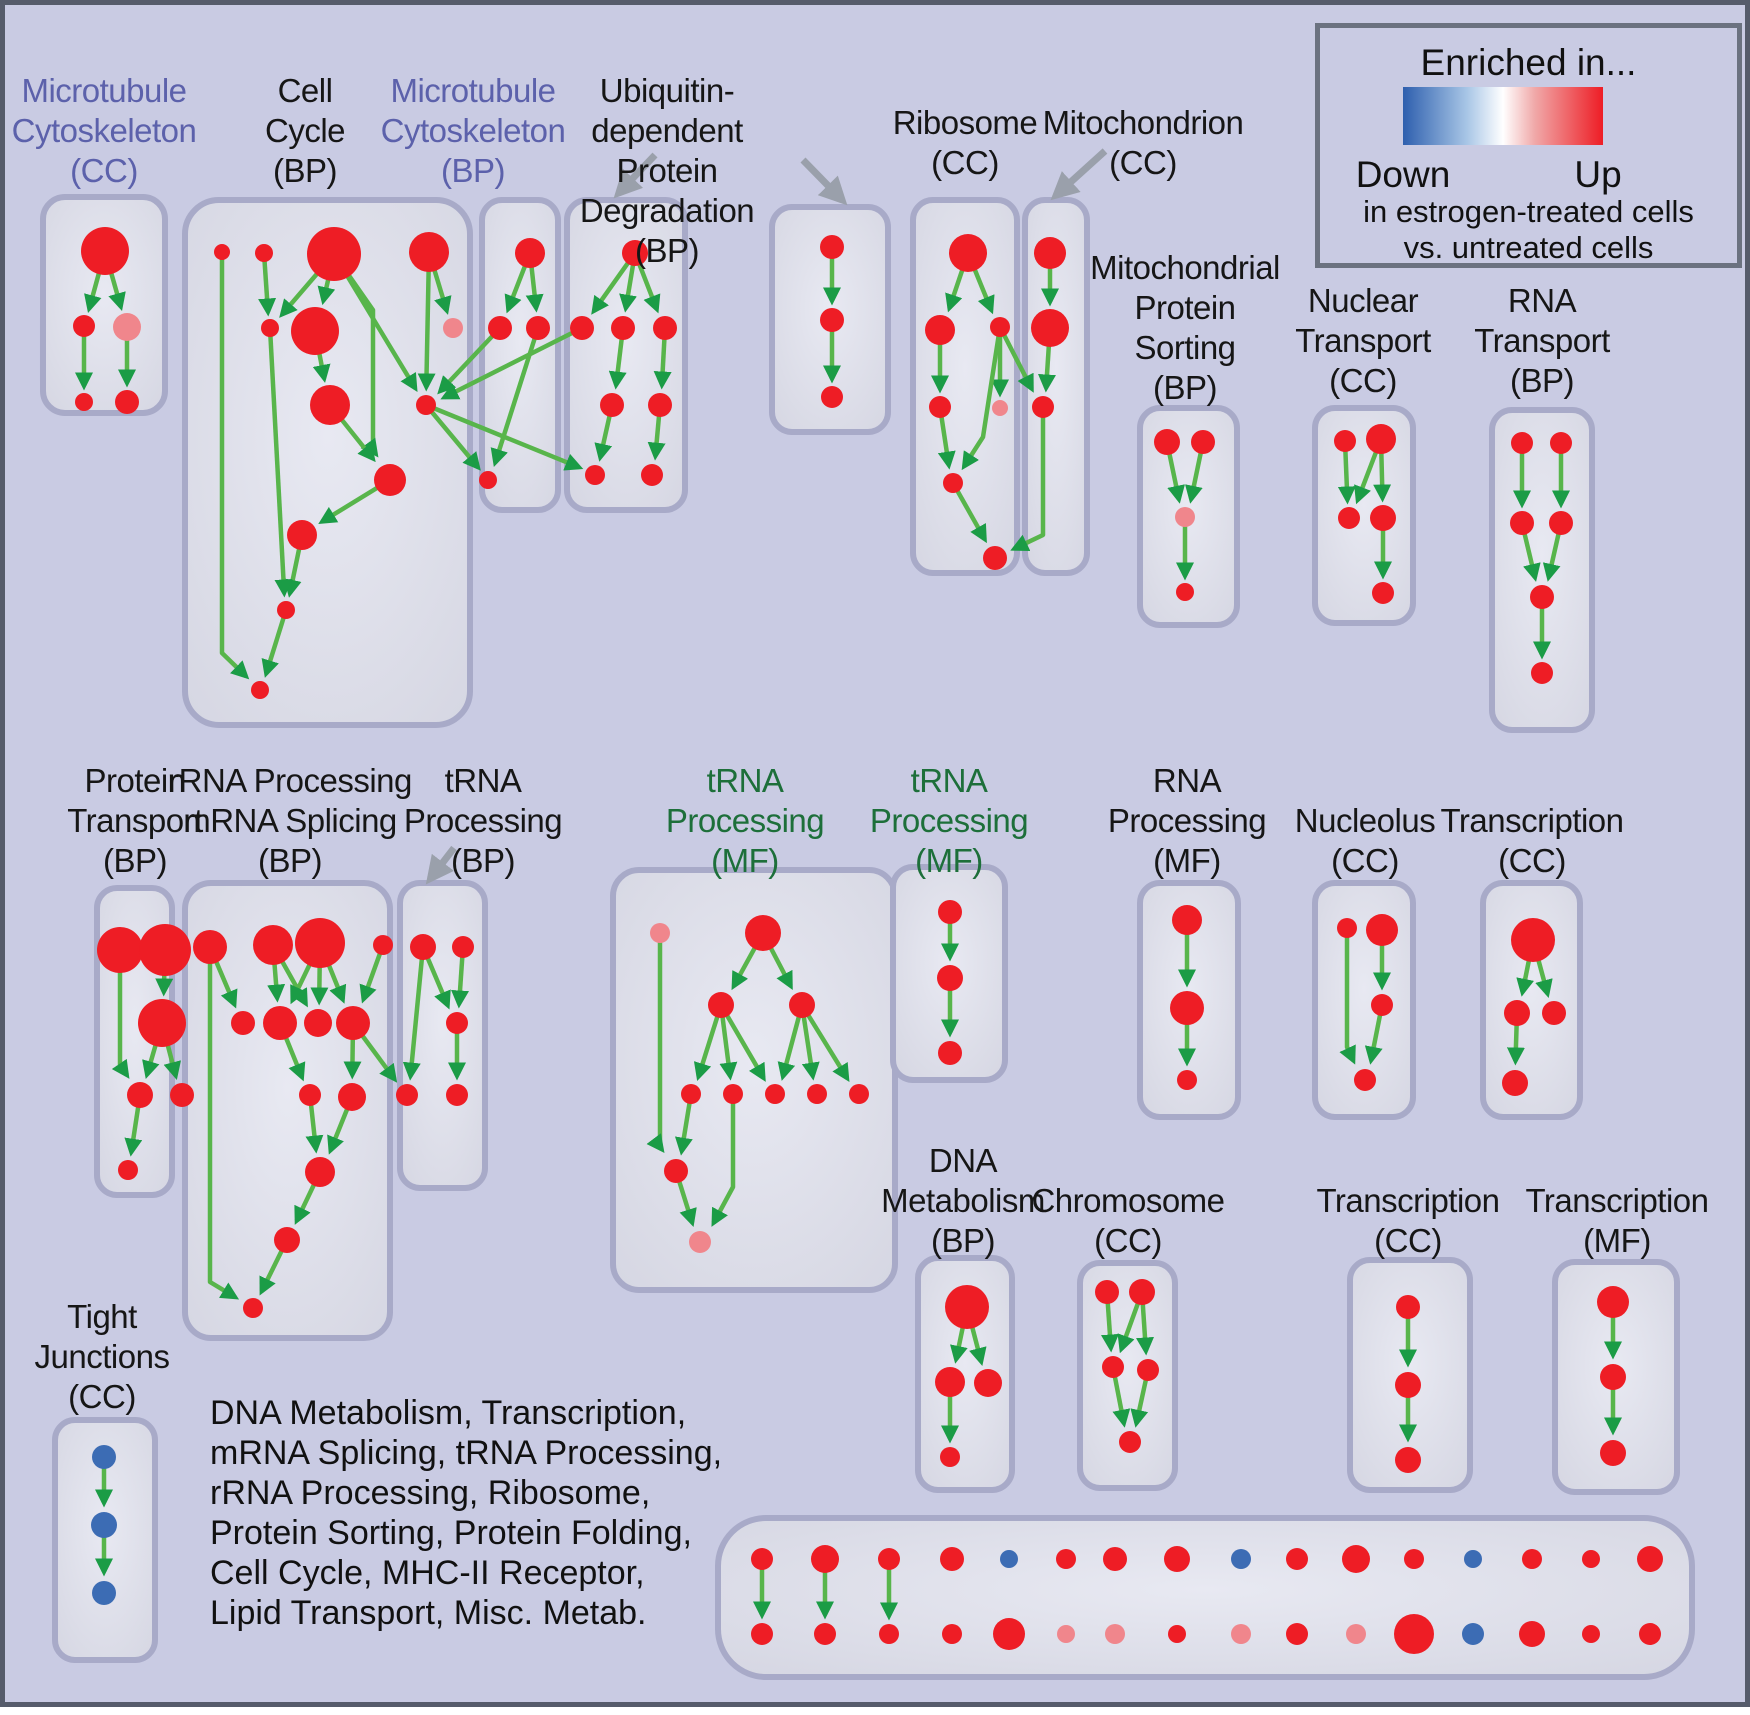  I want to click on label-nucleolus: Nucleolus (CC), so click(1365, 841).